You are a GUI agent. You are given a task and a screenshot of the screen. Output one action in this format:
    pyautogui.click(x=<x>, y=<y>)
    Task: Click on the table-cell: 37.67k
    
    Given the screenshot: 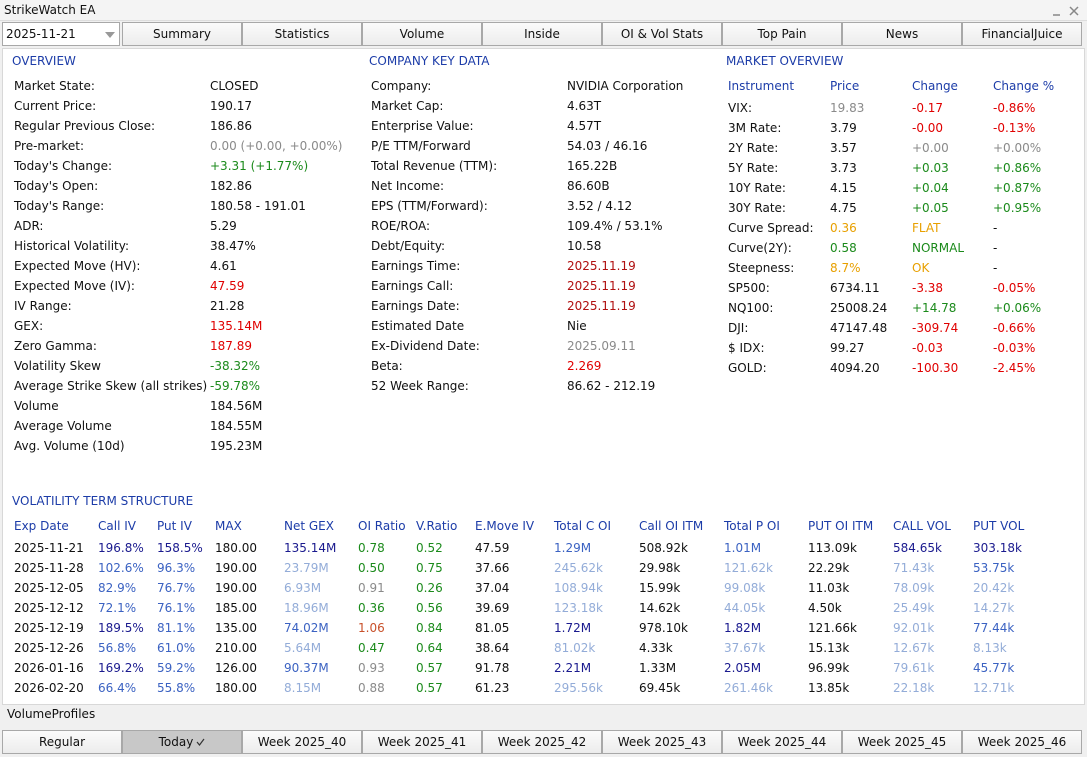 What is the action you would take?
    pyautogui.click(x=745, y=648)
    